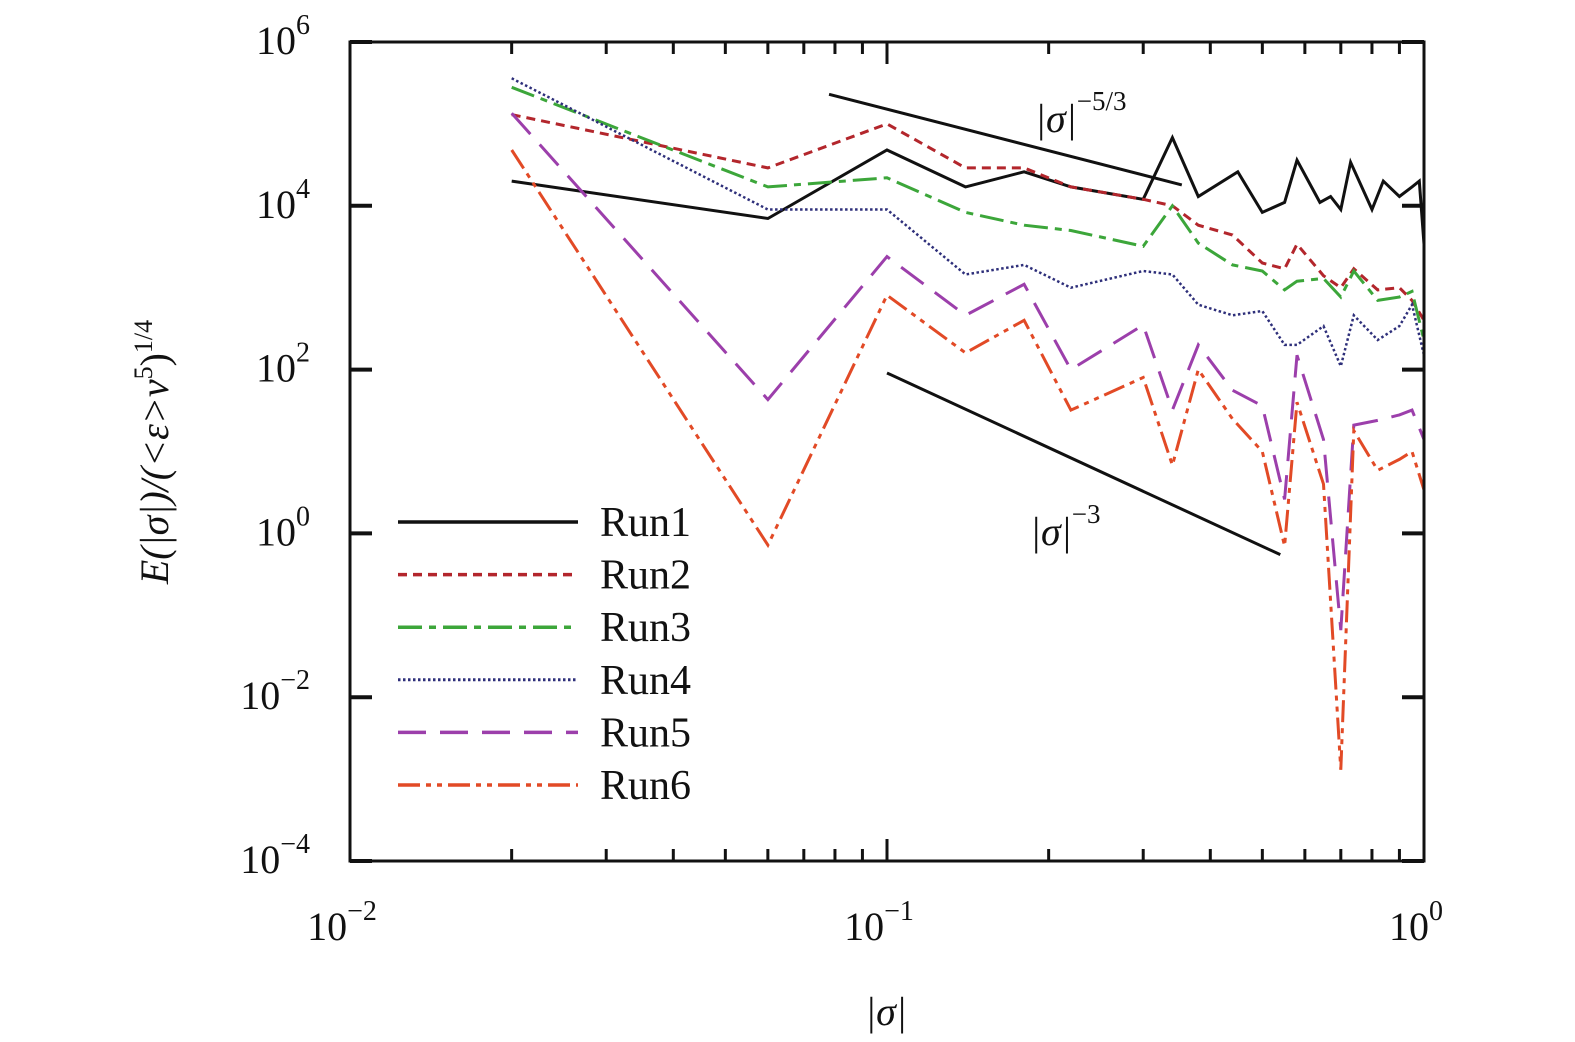  What do you see at coordinates (645, 786) in the screenshot?
I see `legend-label: Run6` at bounding box center [645, 786].